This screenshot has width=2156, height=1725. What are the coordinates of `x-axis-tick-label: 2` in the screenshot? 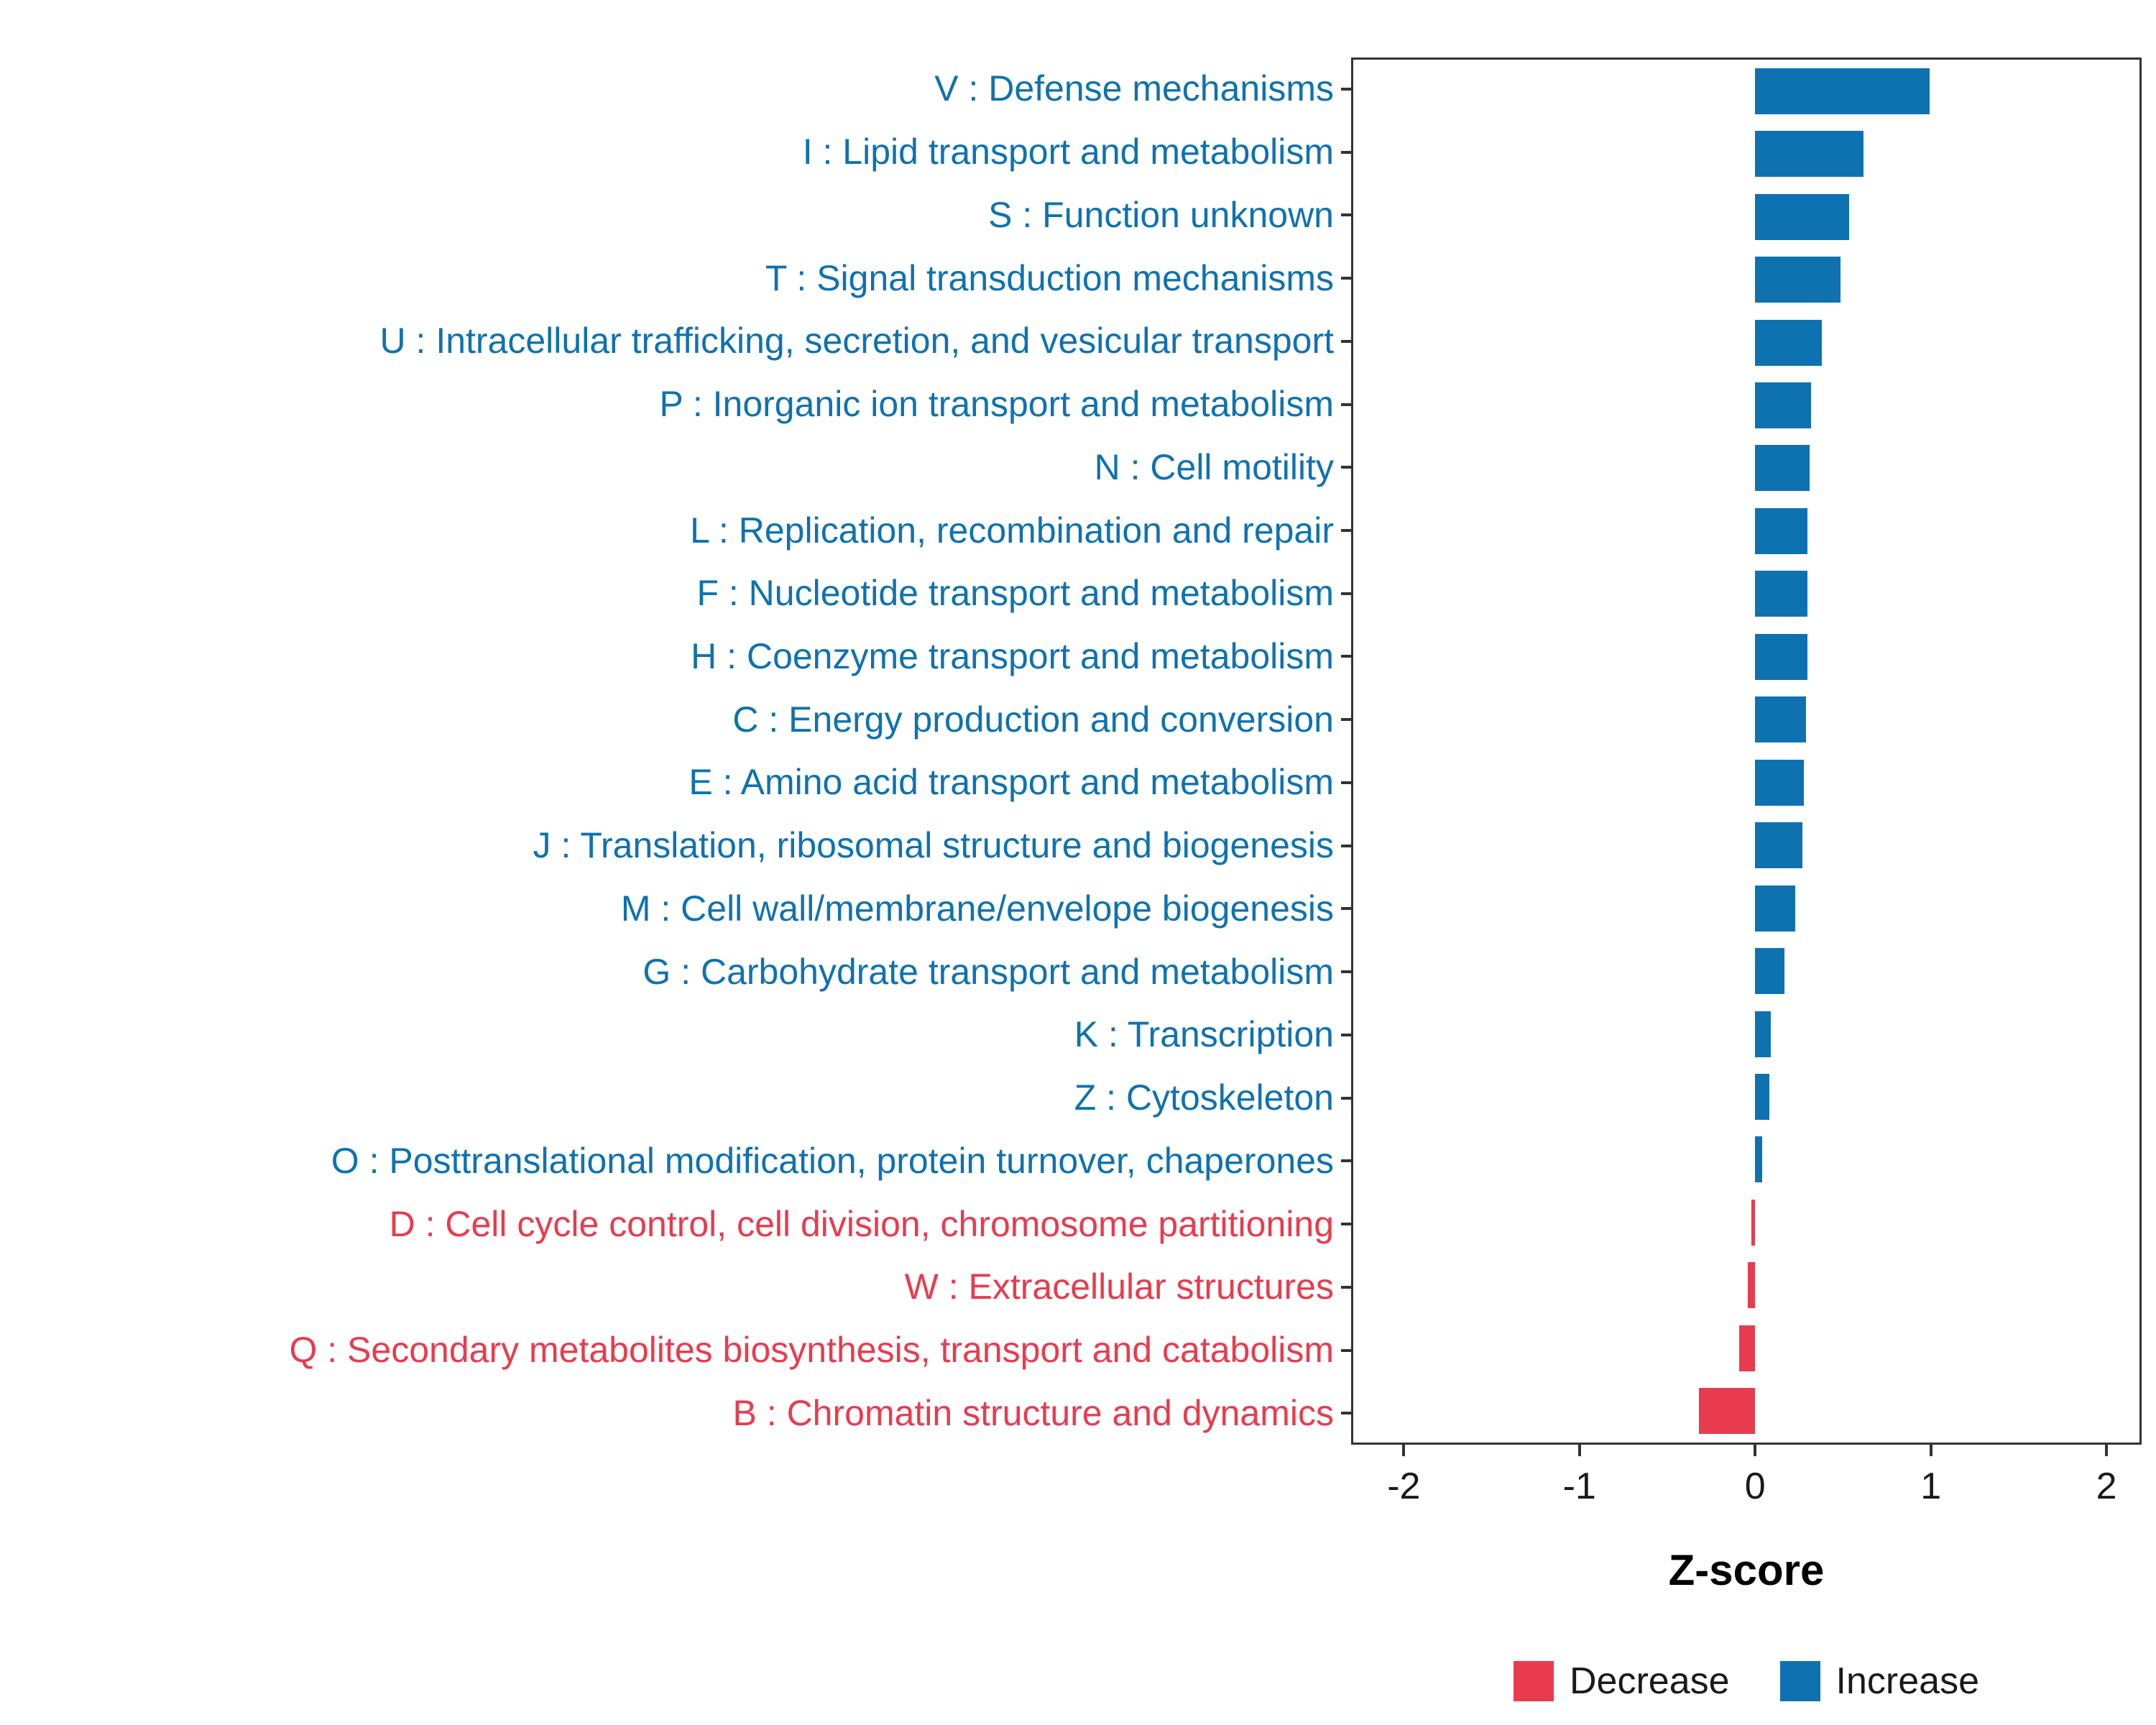 It's located at (2106, 1486).